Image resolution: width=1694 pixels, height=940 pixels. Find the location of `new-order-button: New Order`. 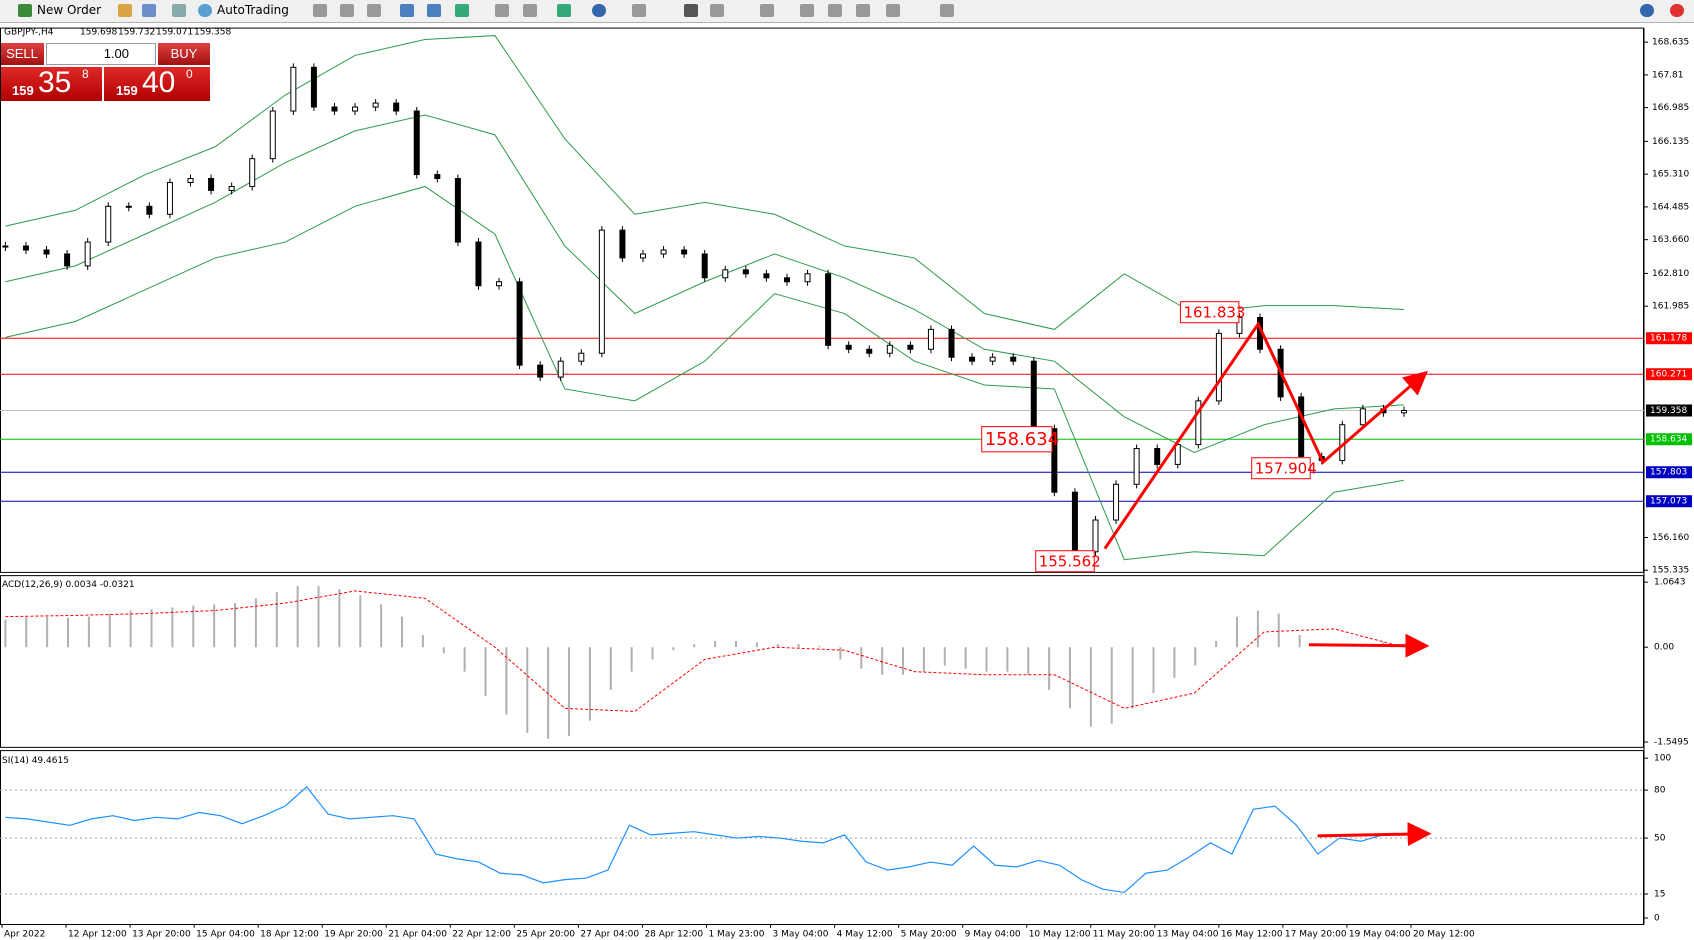

new-order-button: New Order is located at coordinates (69, 10).